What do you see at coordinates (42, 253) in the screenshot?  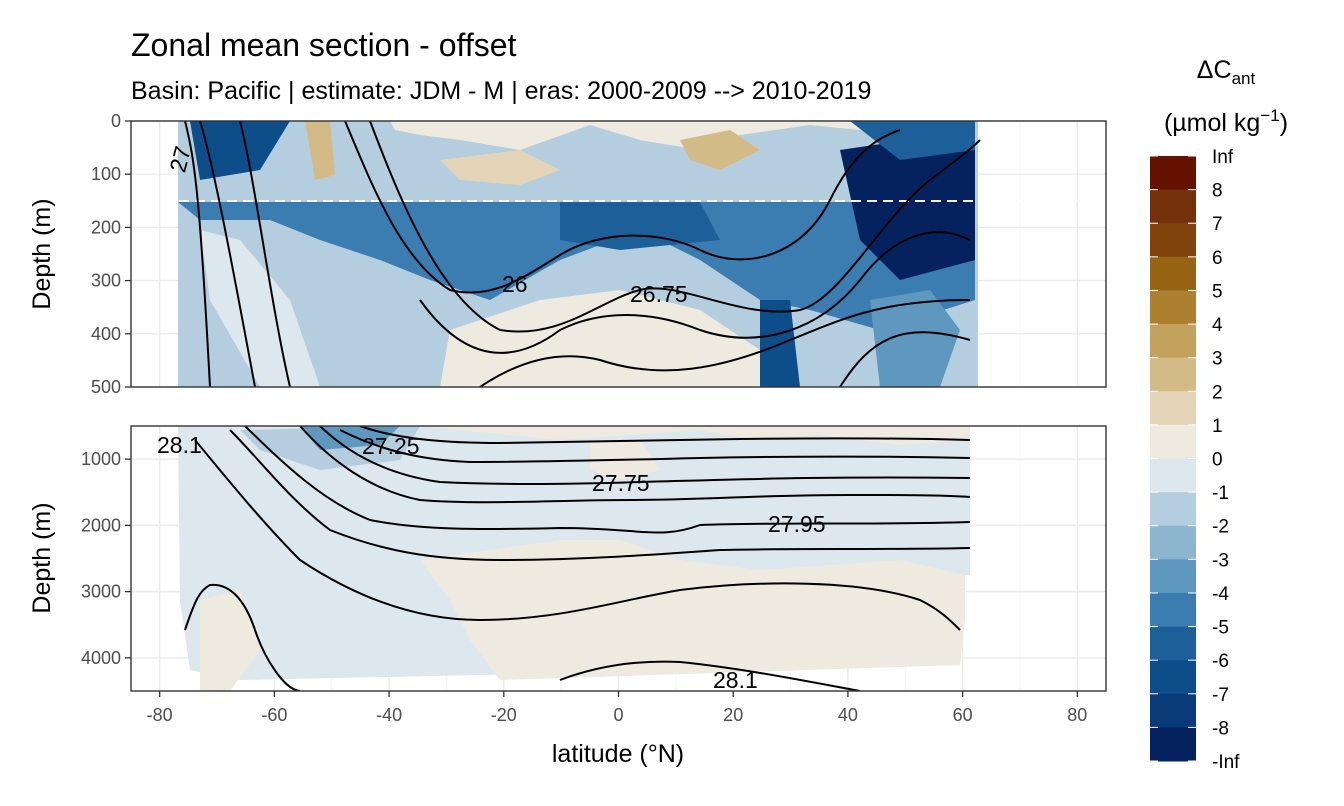 I see `y-axis-title-upper: Depth (m)` at bounding box center [42, 253].